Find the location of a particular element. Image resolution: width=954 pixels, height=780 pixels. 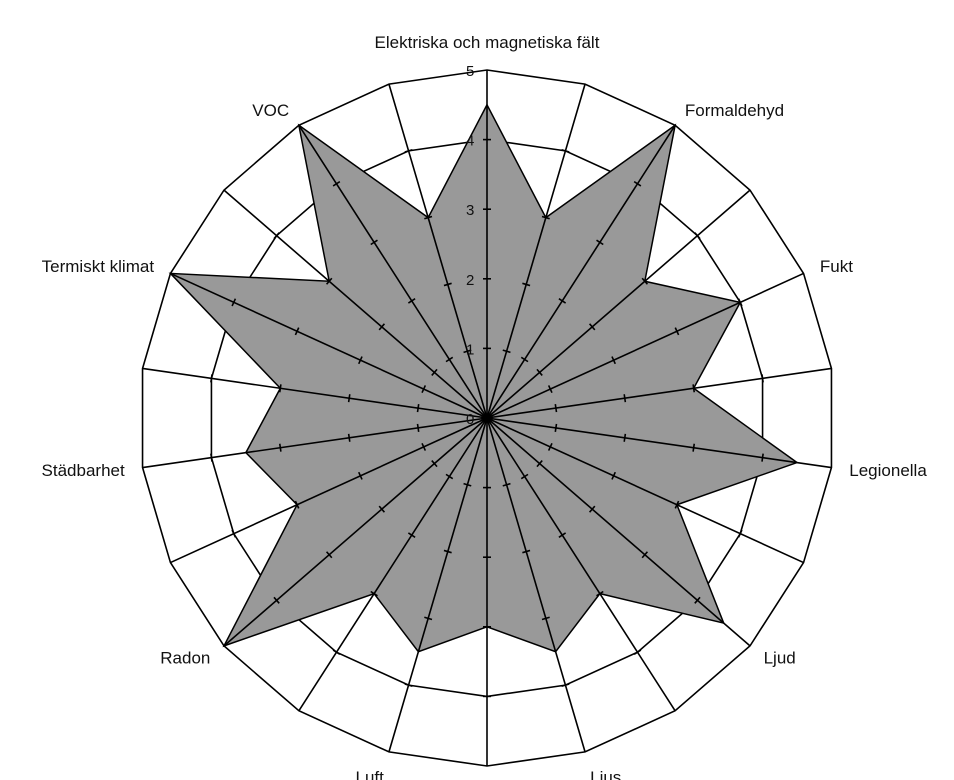

r-tick-label-5: 5 is located at coordinates (470, 71).